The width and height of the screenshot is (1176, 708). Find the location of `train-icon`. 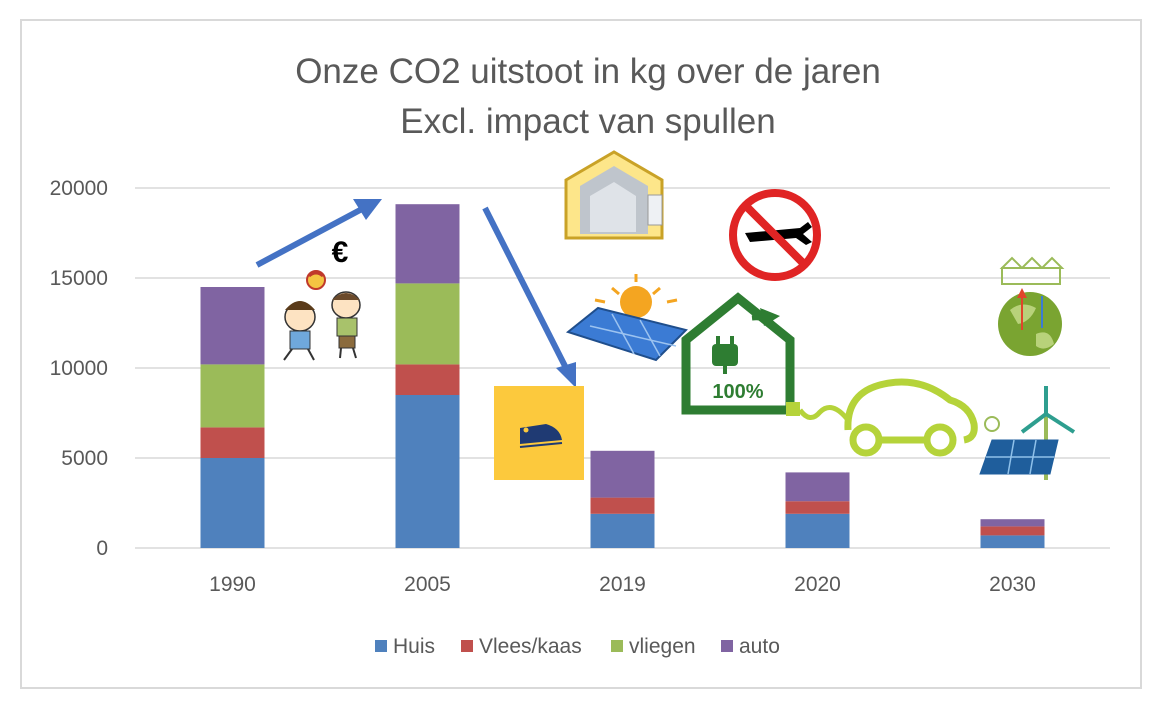

train-icon is located at coordinates (539, 433).